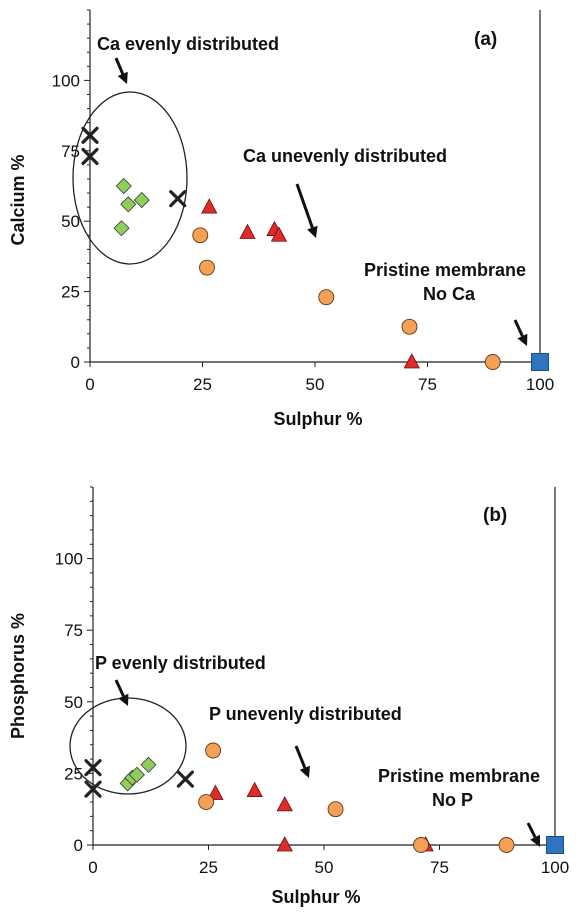 This screenshot has height=915, width=579. I want to click on even-distribution-ellipse, so click(130, 178).